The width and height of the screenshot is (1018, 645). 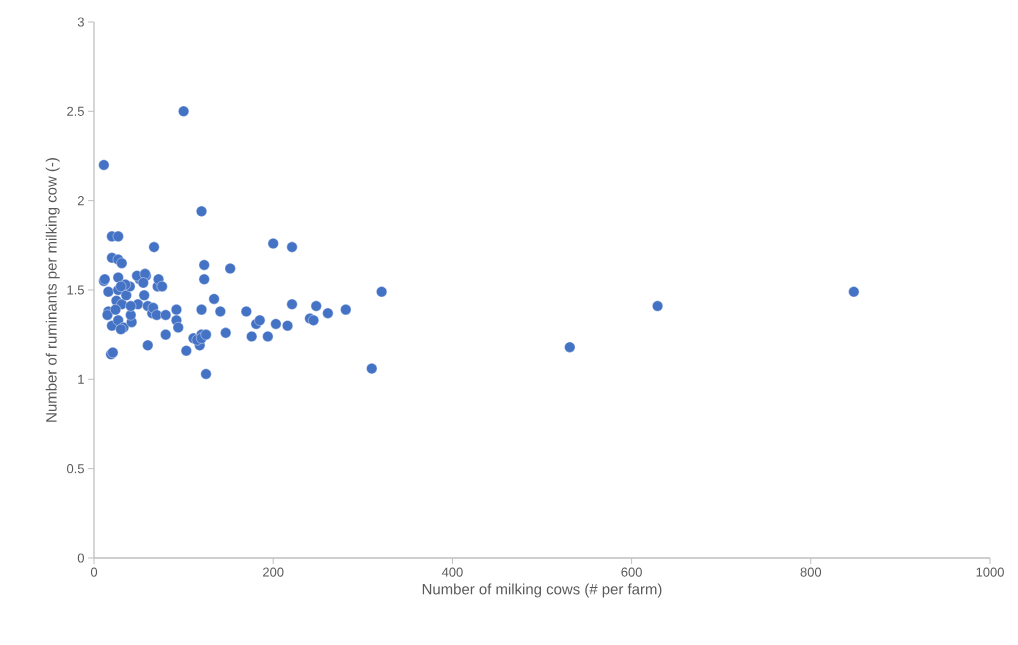 I want to click on y-tick-label: 0, so click(x=80, y=558).